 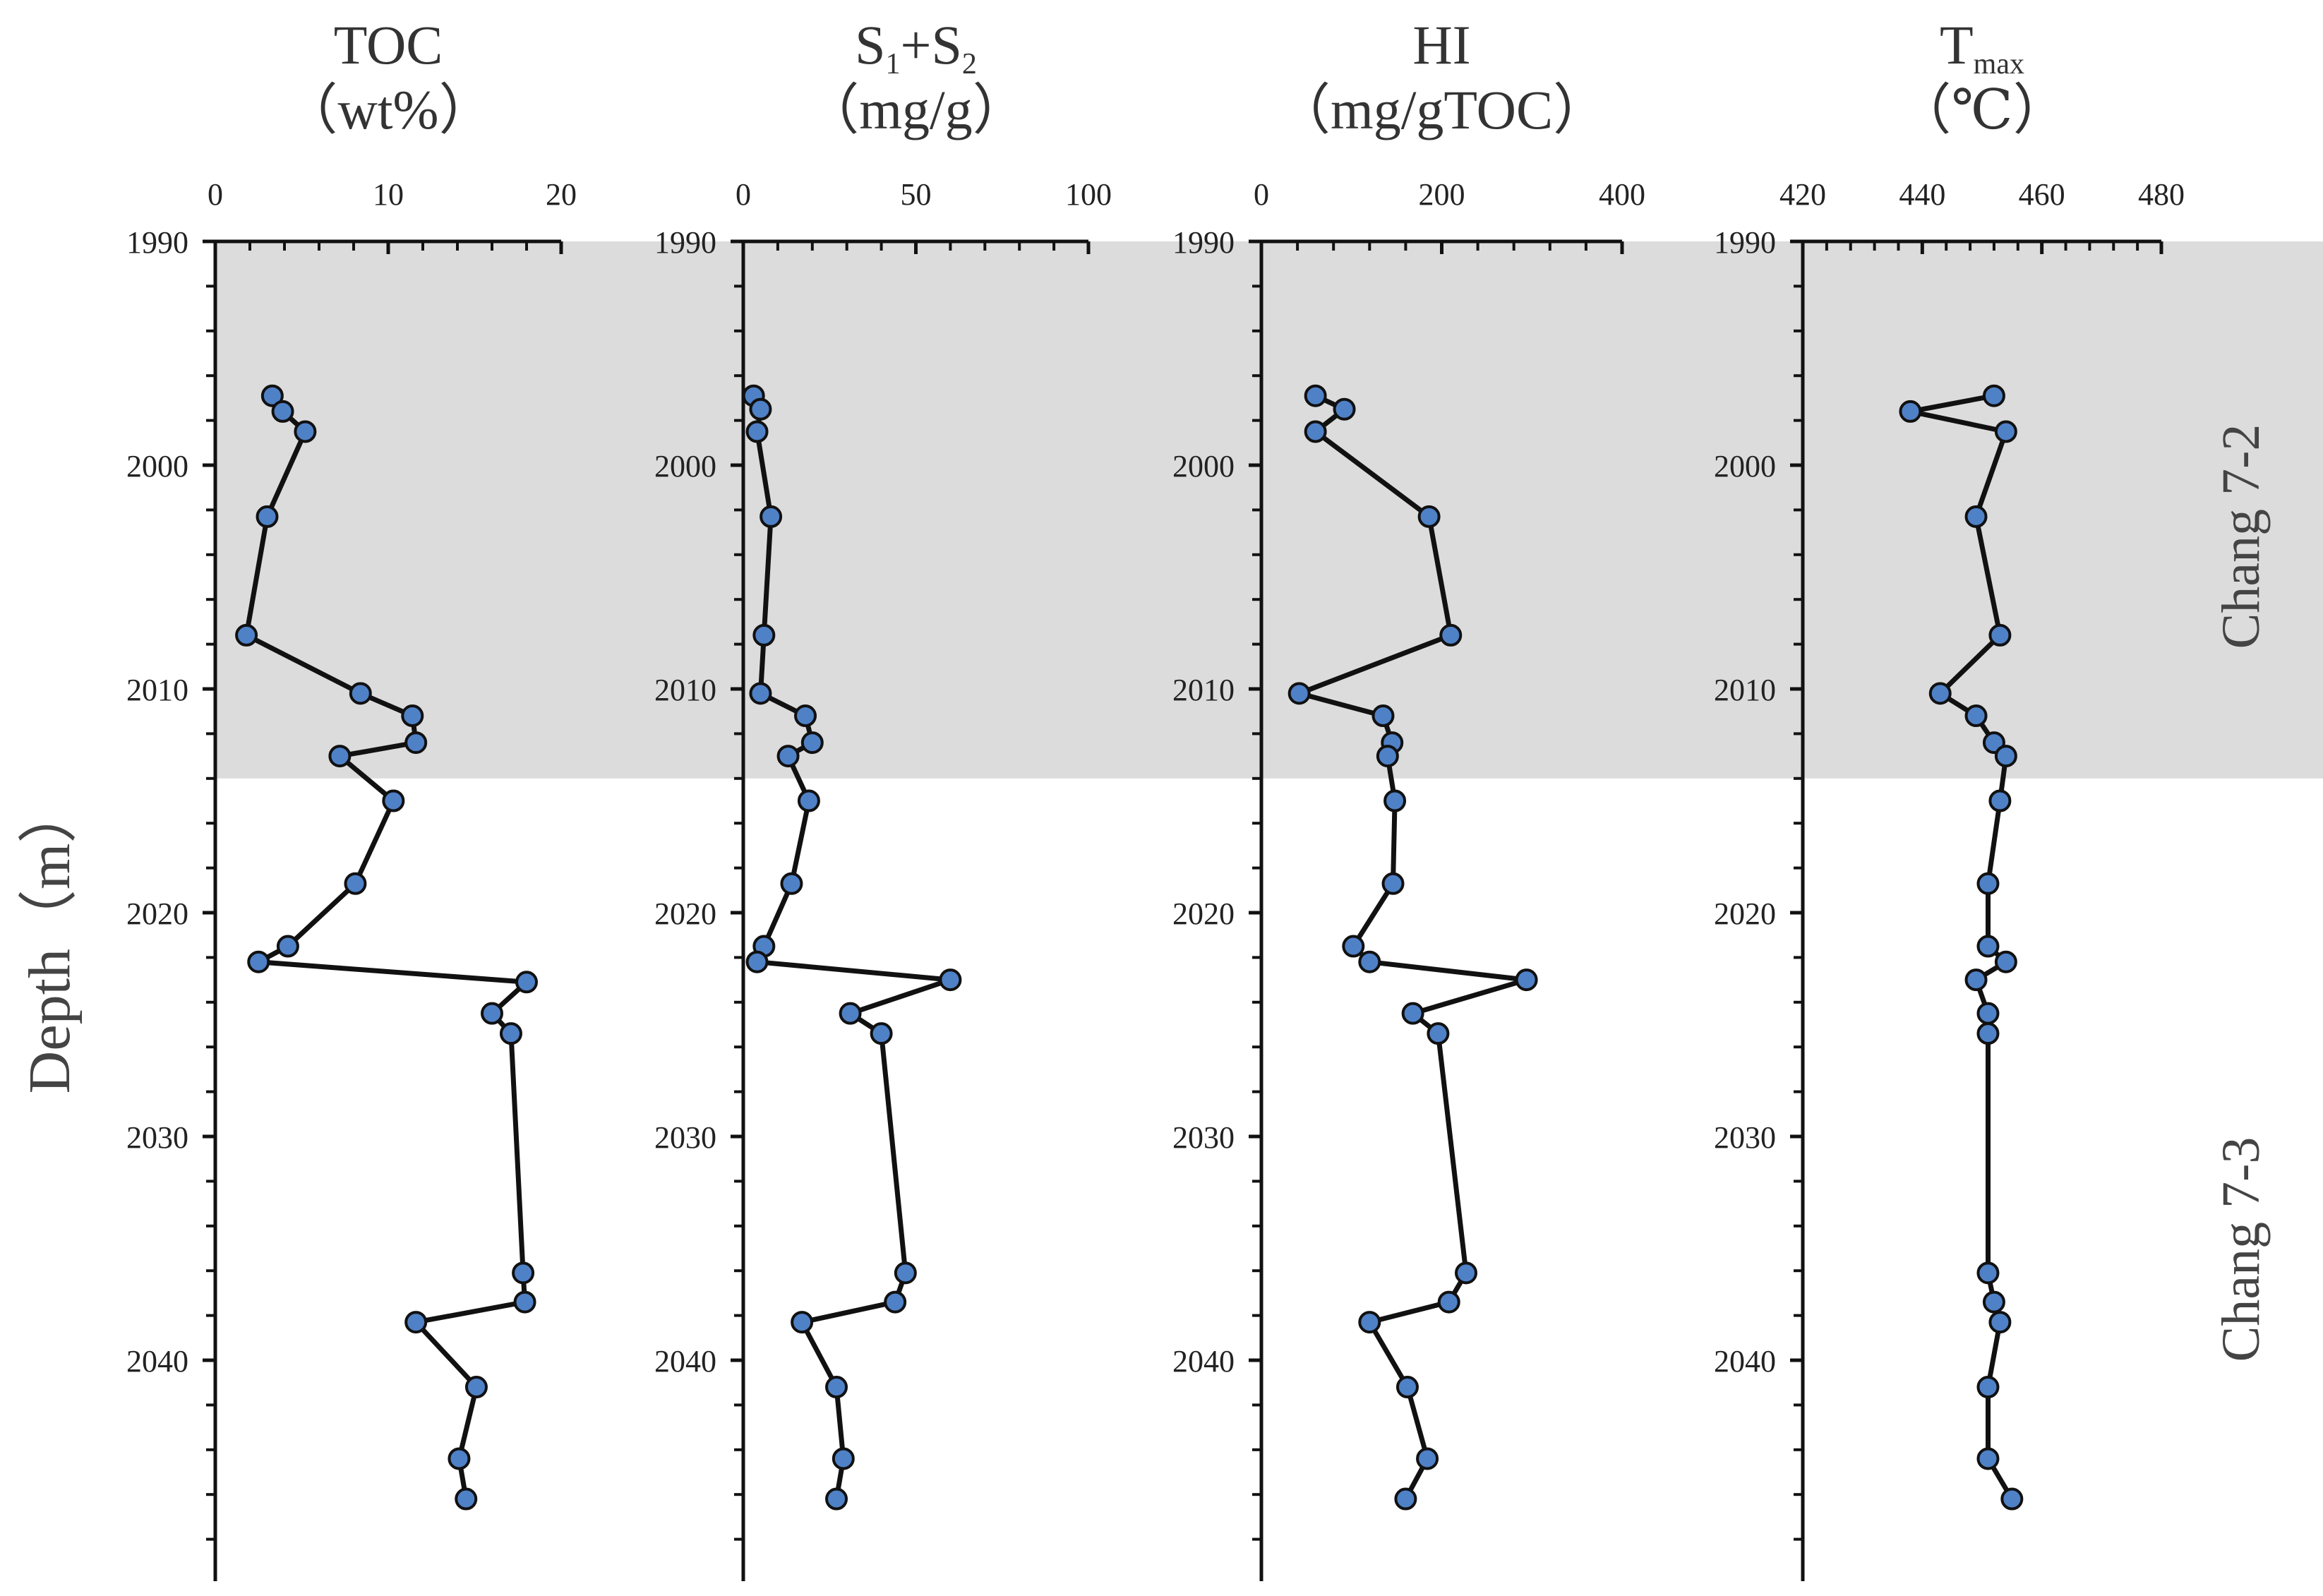 I want to click on zone-labels: Chang 7-2 Chang 7-3, so click(x=2241, y=893).